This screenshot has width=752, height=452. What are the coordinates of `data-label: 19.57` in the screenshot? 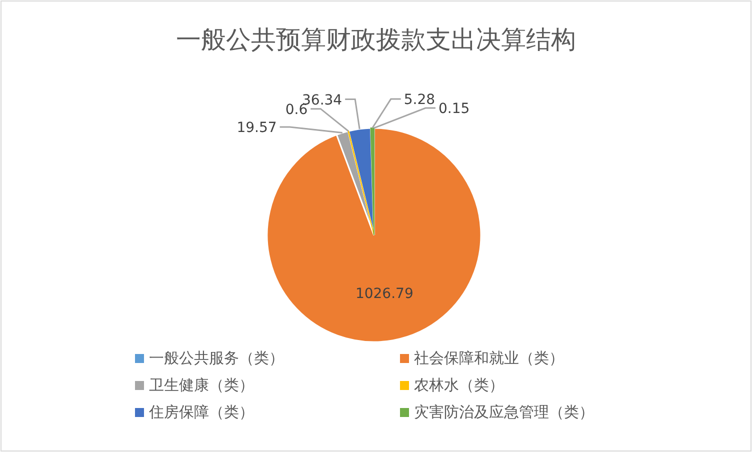 It's located at (256, 128).